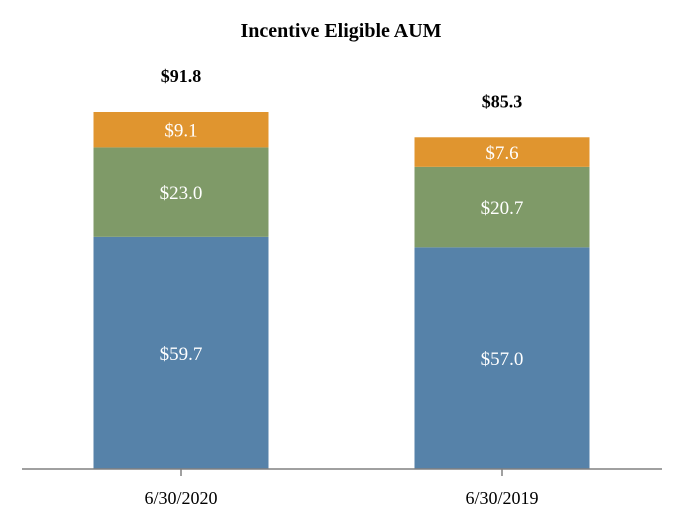 The image size is (682, 530). Describe the element at coordinates (340, 31) in the screenshot. I see `chart-title: Incentive Eligible AUM` at that location.